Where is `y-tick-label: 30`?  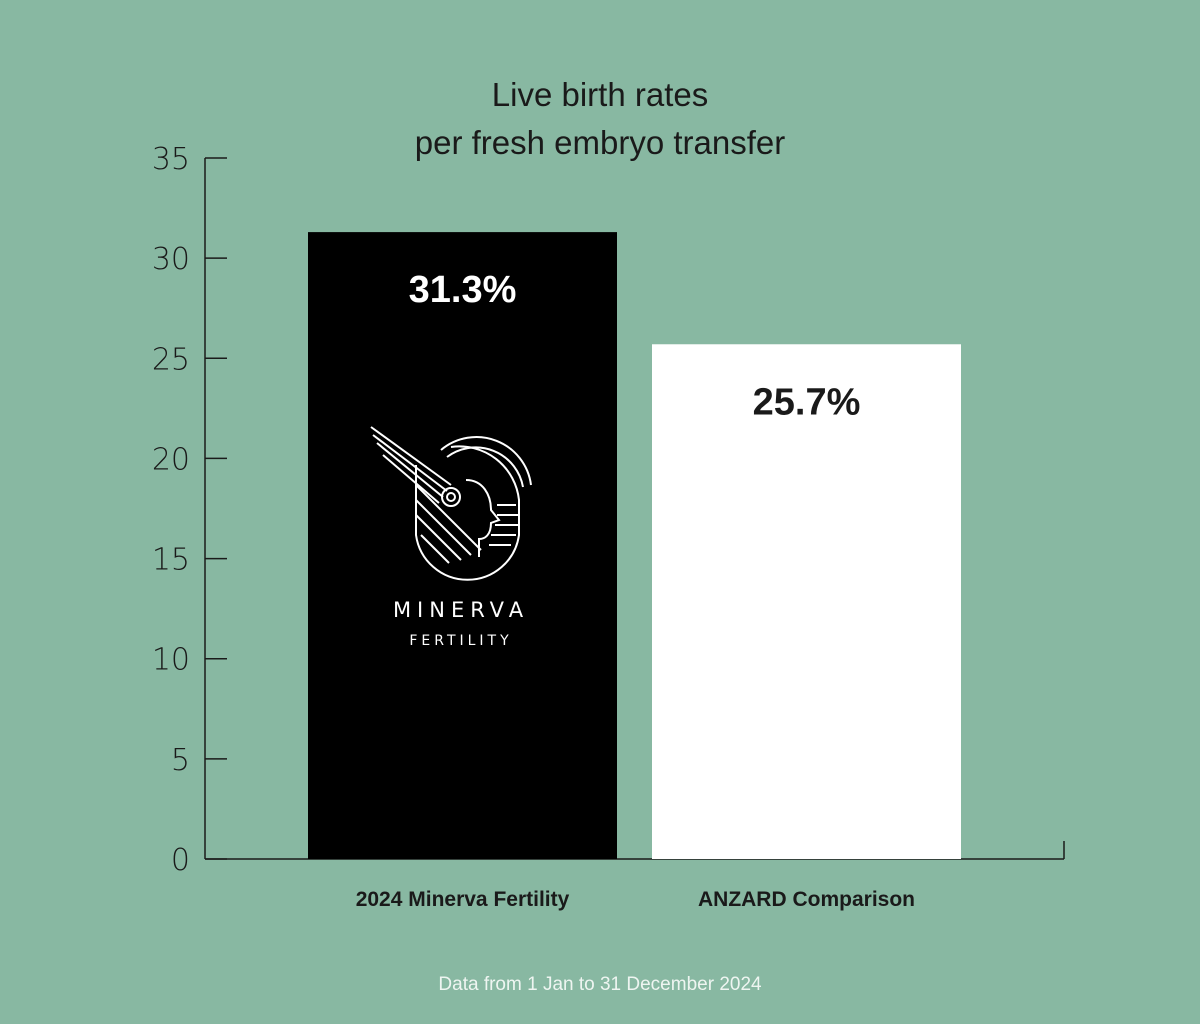 y-tick-label: 30 is located at coordinates (171, 259).